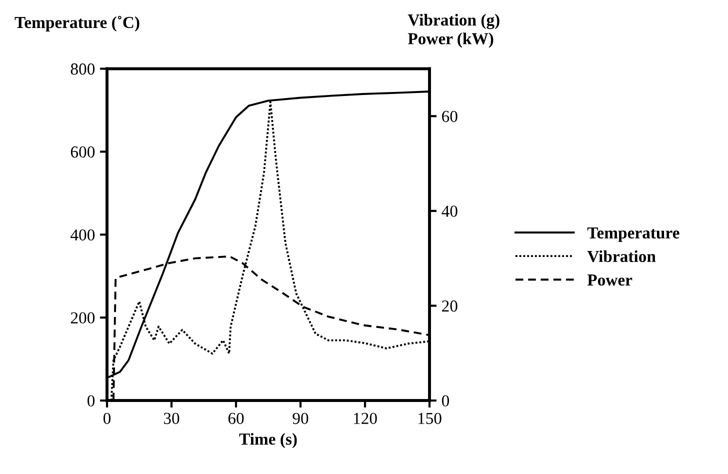 This screenshot has width=728, height=474. Describe the element at coordinates (365, 418) in the screenshot. I see `x-tick-label: 120` at that location.